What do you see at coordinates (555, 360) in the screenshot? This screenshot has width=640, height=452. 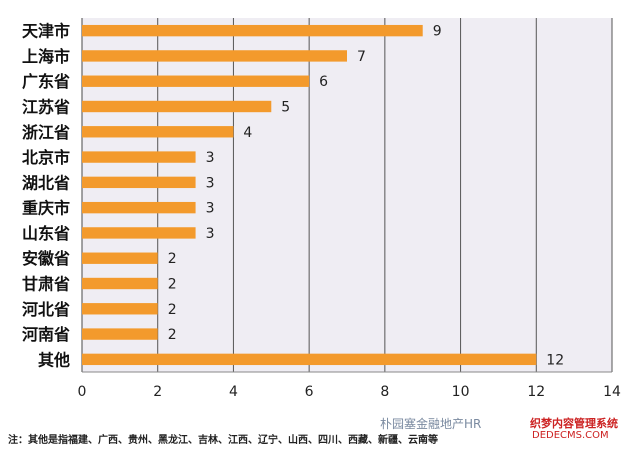 I see `value-label: 12` at bounding box center [555, 360].